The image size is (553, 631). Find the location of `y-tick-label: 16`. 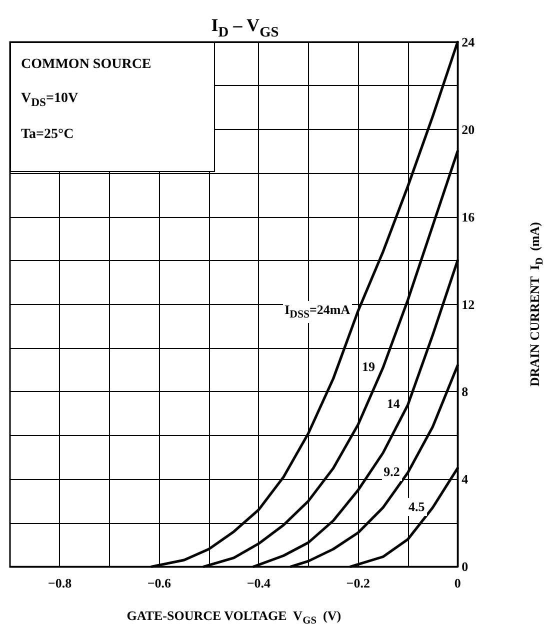

y-tick-label: 16 is located at coordinates (469, 216).